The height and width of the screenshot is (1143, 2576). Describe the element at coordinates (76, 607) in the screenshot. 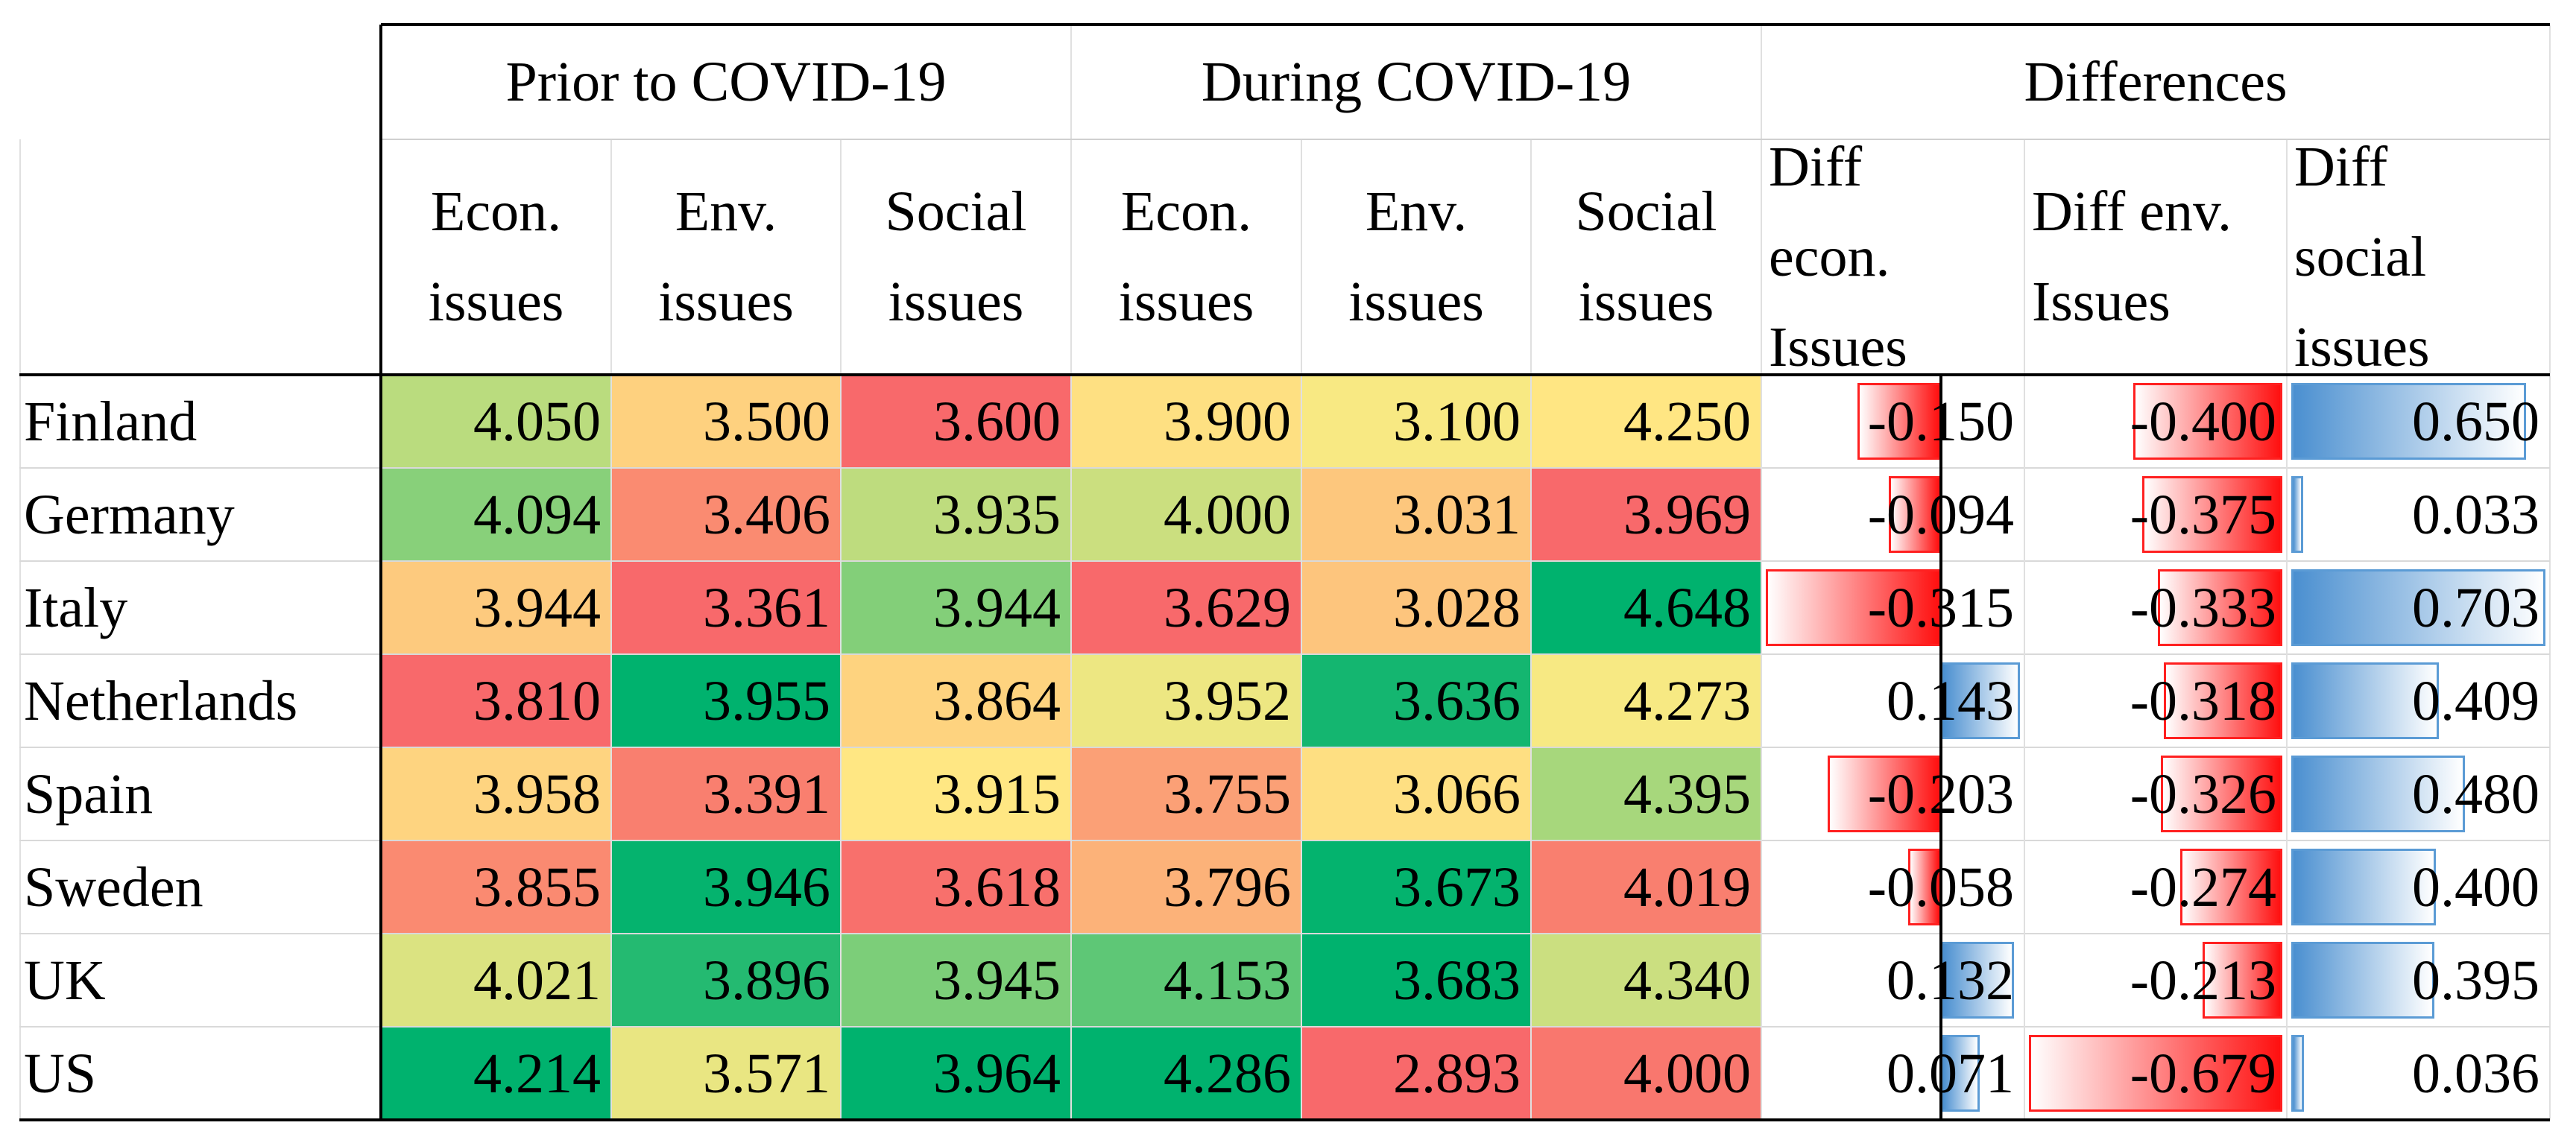

I see `row-label: Italy` at that location.